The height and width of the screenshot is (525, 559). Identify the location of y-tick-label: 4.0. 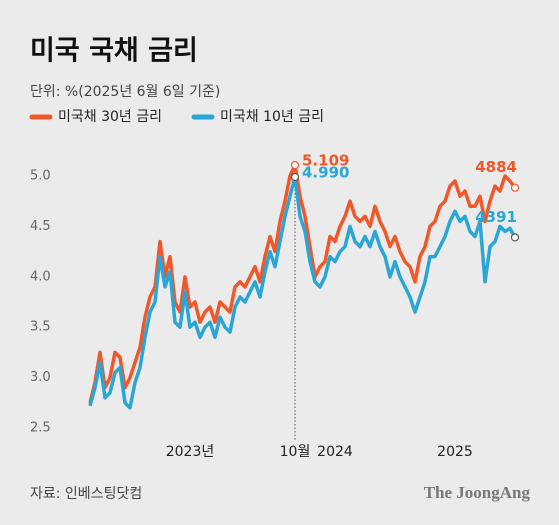
(40, 276).